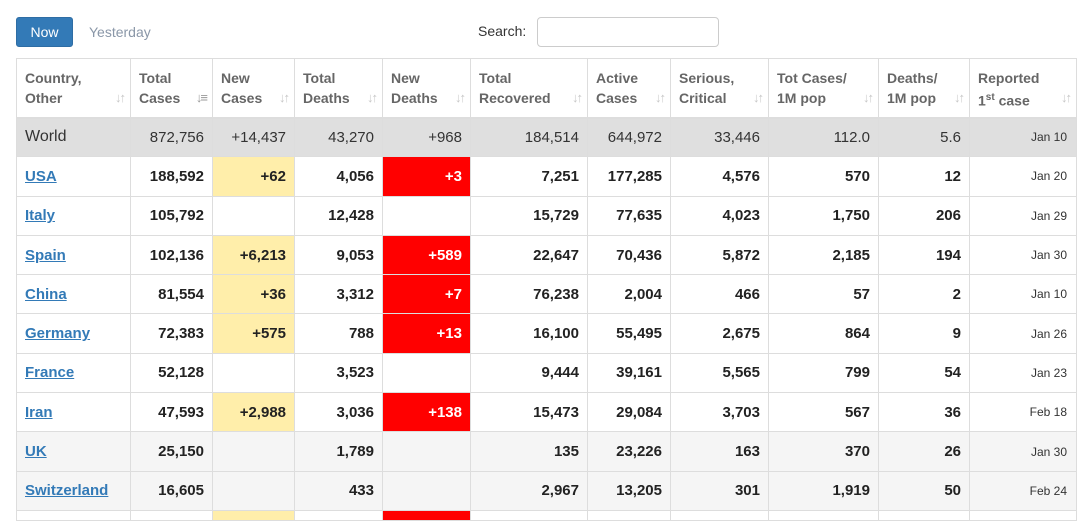 The image size is (1082, 521). Describe the element at coordinates (823, 255) in the screenshot. I see `cell-tot-cases-1m: 2,185` at that location.